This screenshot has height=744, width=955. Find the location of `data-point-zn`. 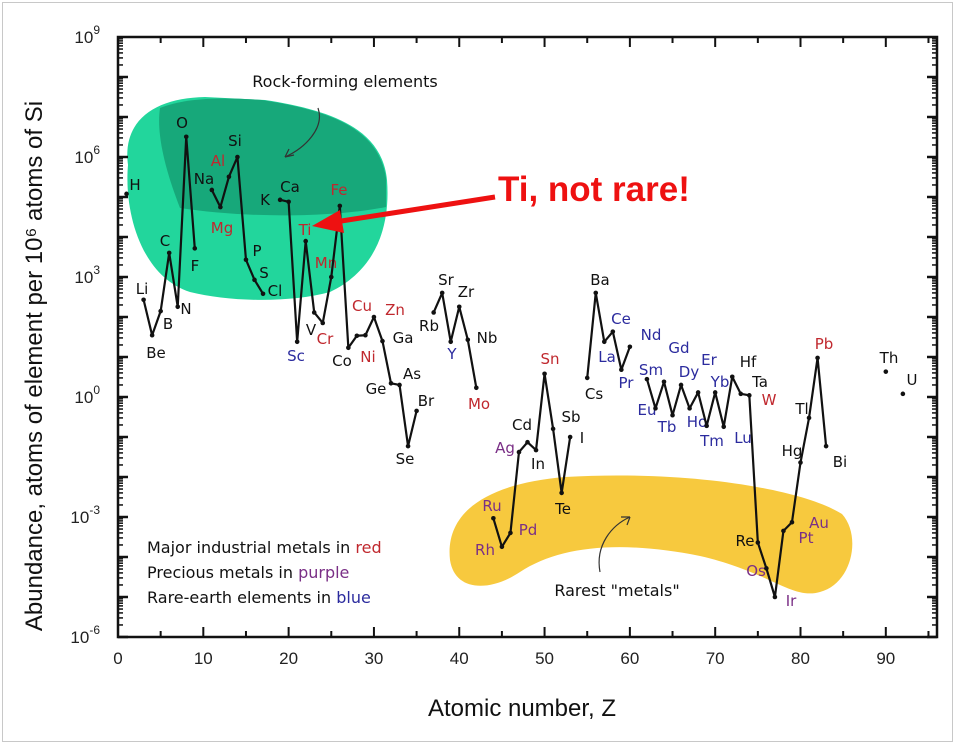

data-point-zn is located at coordinates (374, 317).